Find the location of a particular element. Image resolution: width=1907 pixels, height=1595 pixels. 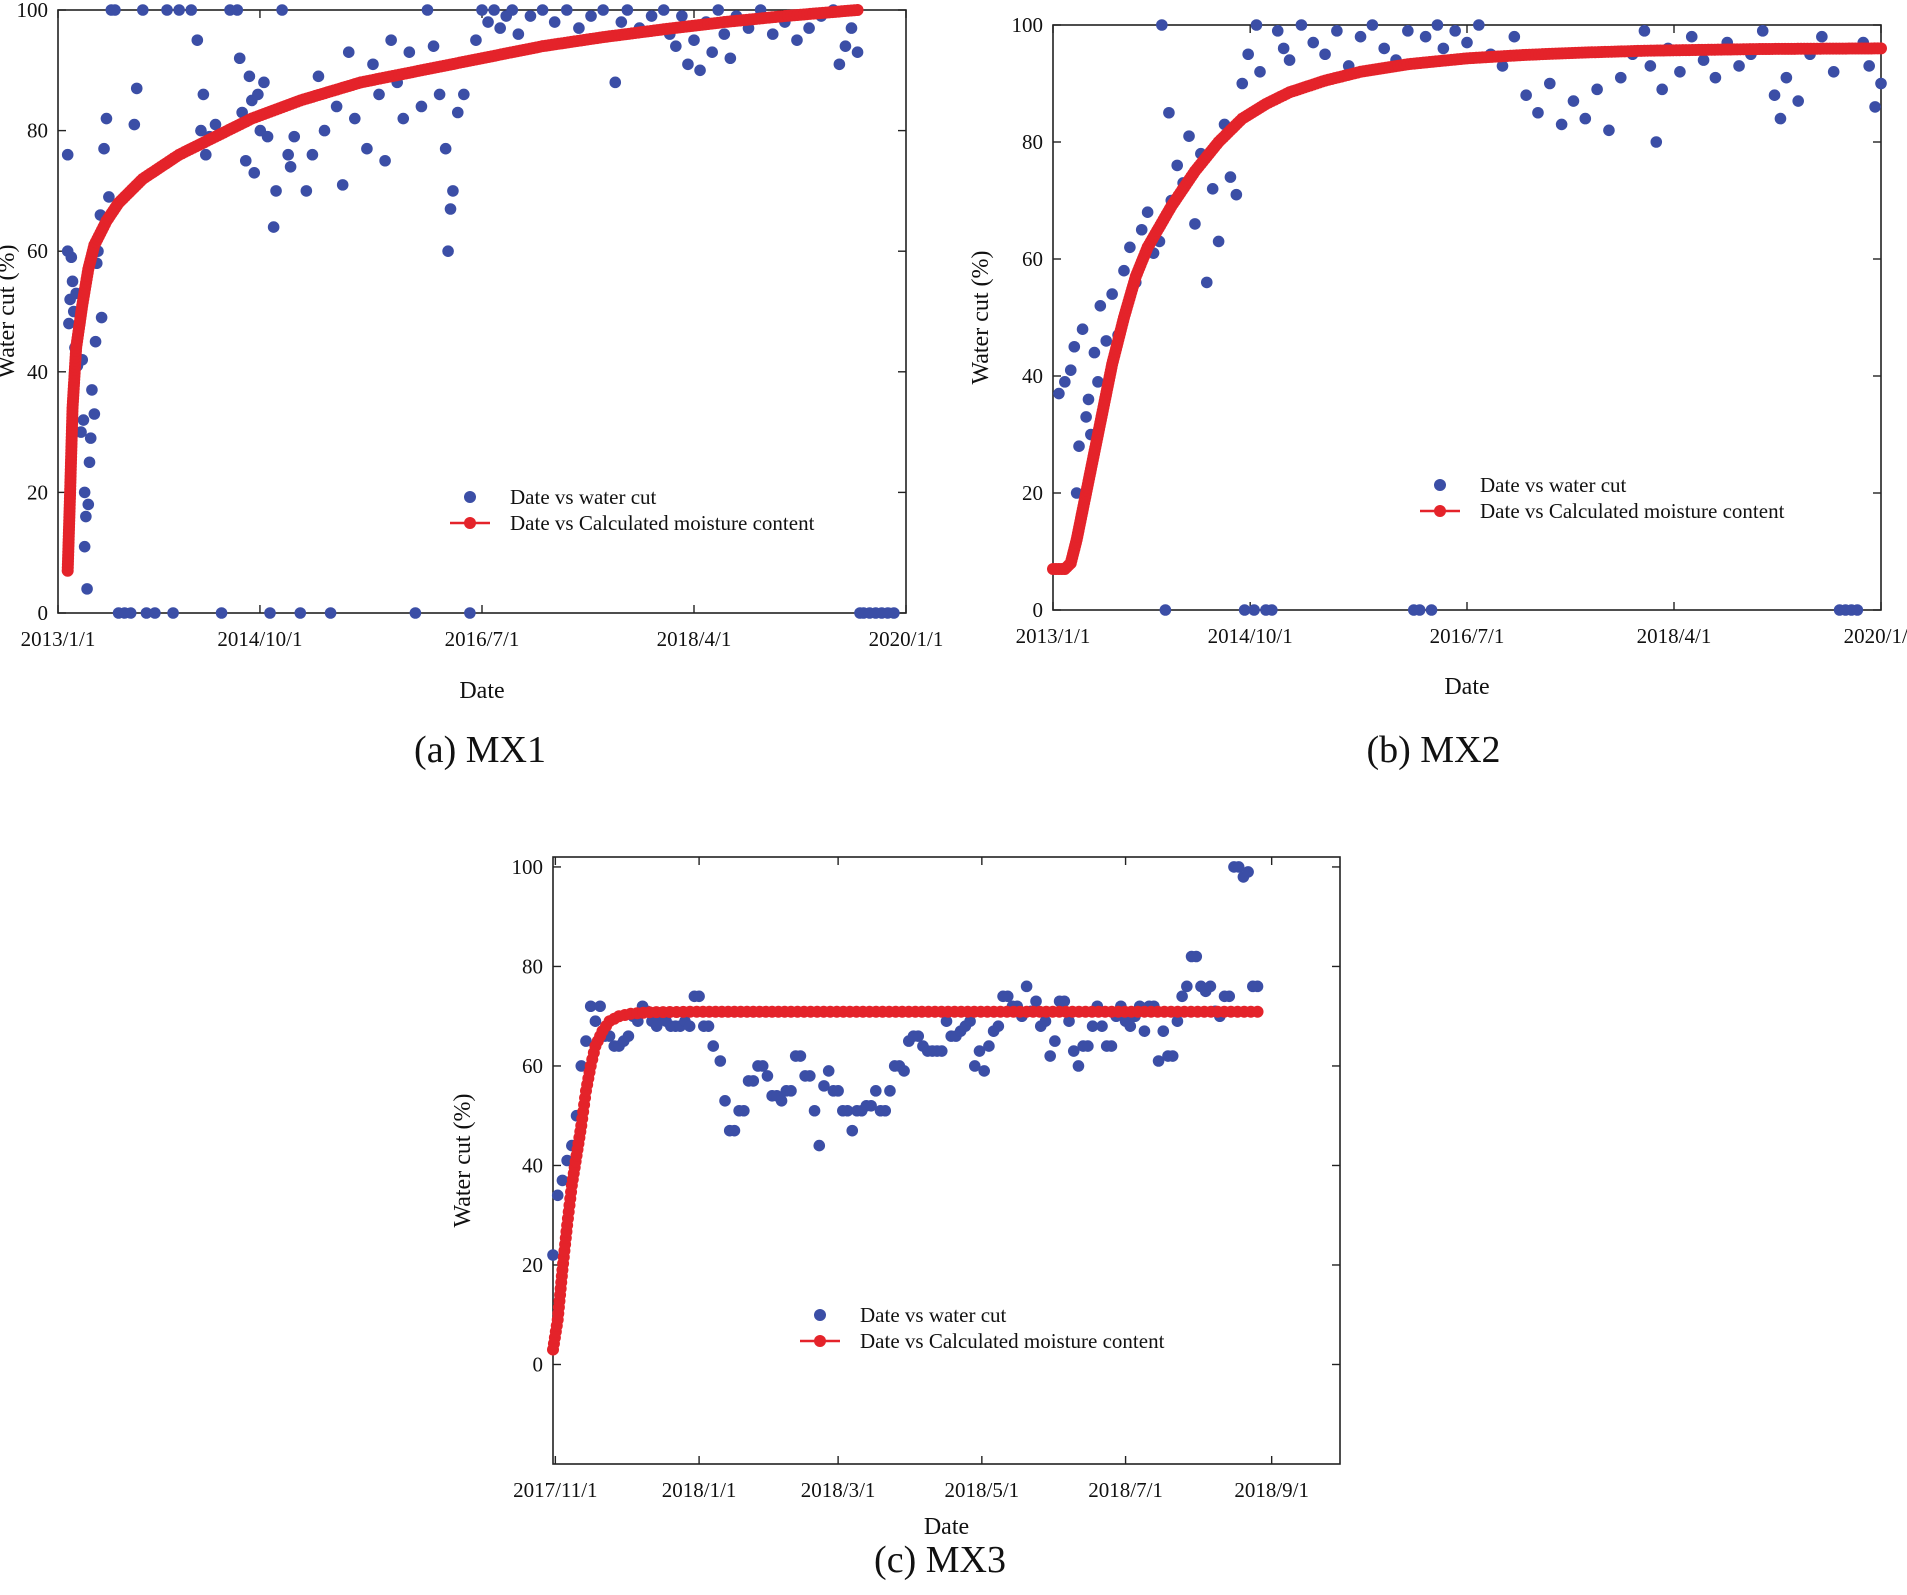

y-tick-label: 100 is located at coordinates (33, 11).